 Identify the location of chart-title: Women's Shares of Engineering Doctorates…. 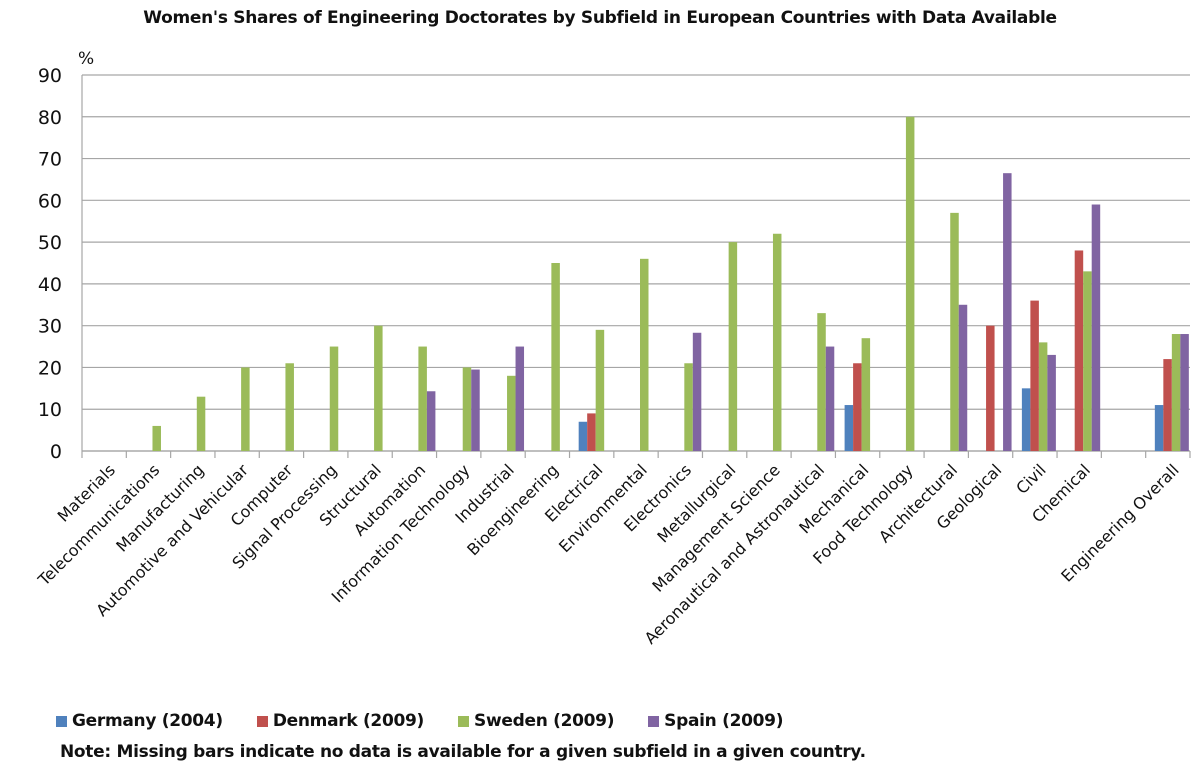
(600, 18).